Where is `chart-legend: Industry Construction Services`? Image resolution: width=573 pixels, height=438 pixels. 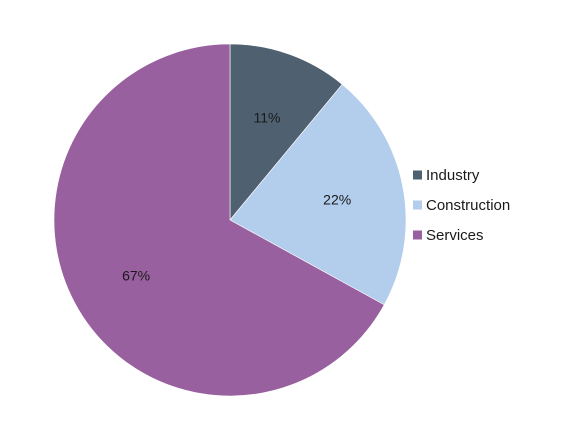
chart-legend: Industry Construction Services is located at coordinates (461, 205).